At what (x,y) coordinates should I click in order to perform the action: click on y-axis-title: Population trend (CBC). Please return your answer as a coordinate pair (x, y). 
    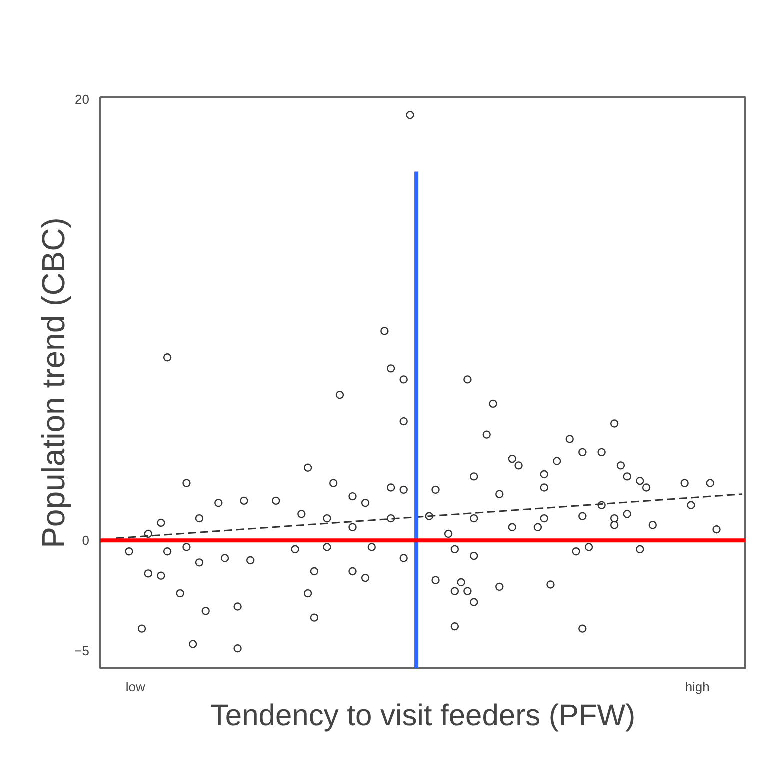
    Looking at the image, I should click on (54, 383).